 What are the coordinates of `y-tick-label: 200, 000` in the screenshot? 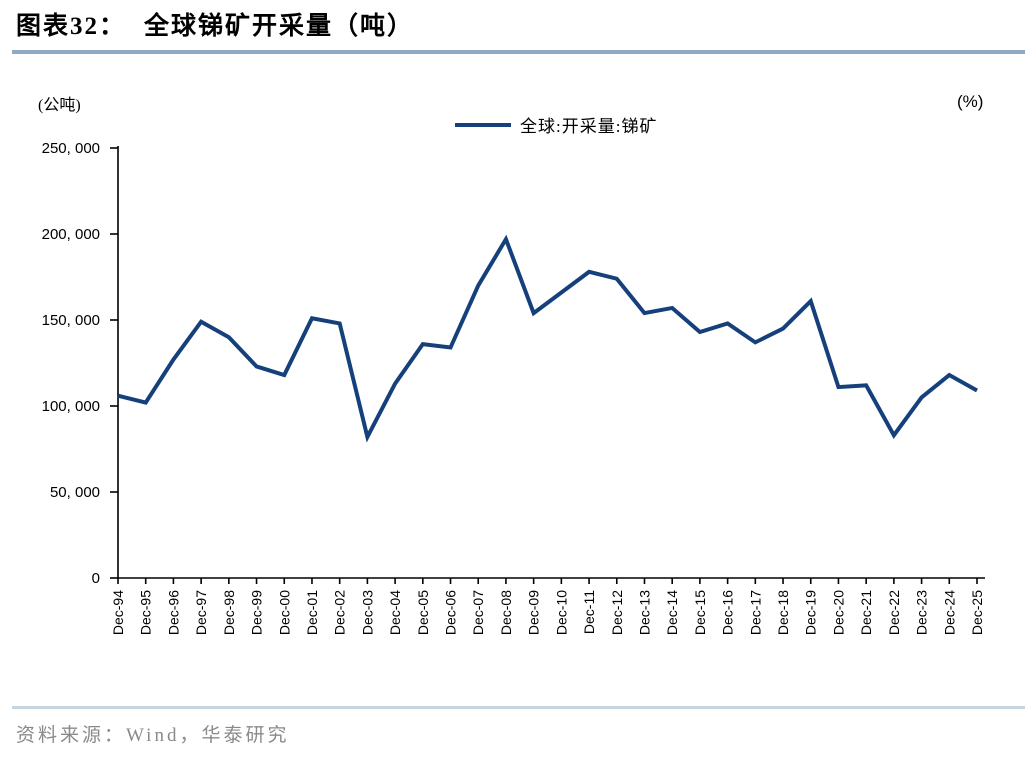 It's located at (71, 234).